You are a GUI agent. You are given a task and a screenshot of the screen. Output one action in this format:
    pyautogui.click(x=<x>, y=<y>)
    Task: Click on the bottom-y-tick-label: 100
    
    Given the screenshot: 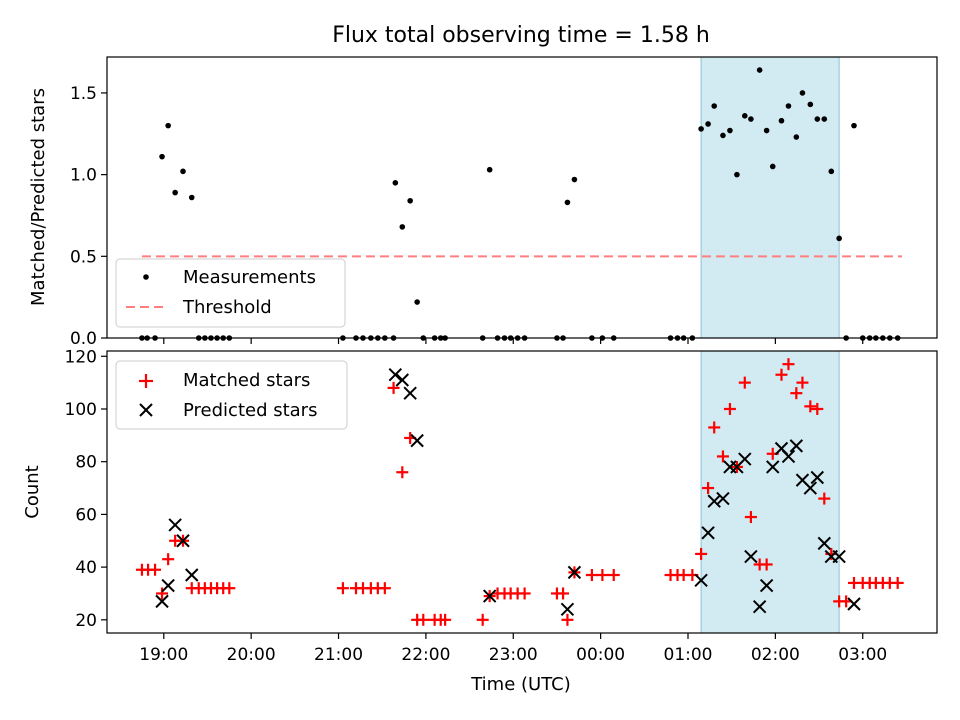 What is the action you would take?
    pyautogui.click(x=81, y=410)
    